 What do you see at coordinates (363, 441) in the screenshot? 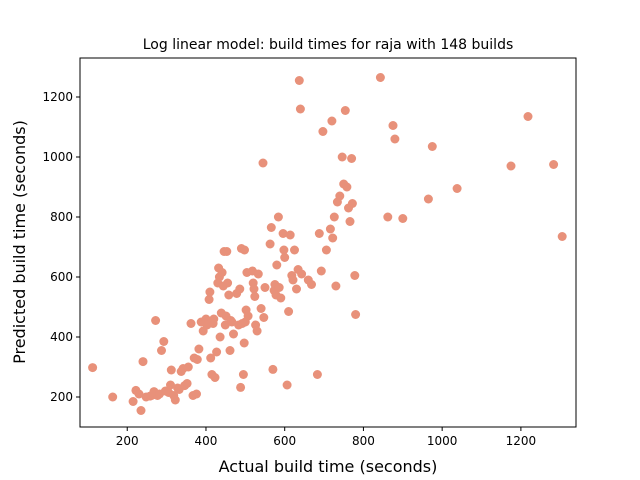
I see `x-tick-label: 800` at bounding box center [363, 441].